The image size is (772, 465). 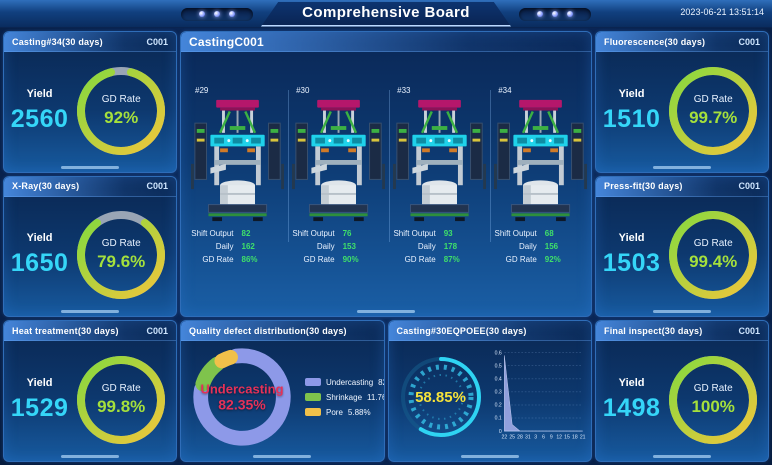 What do you see at coordinates (217, 14) in the screenshot?
I see `header-dots-left` at bounding box center [217, 14].